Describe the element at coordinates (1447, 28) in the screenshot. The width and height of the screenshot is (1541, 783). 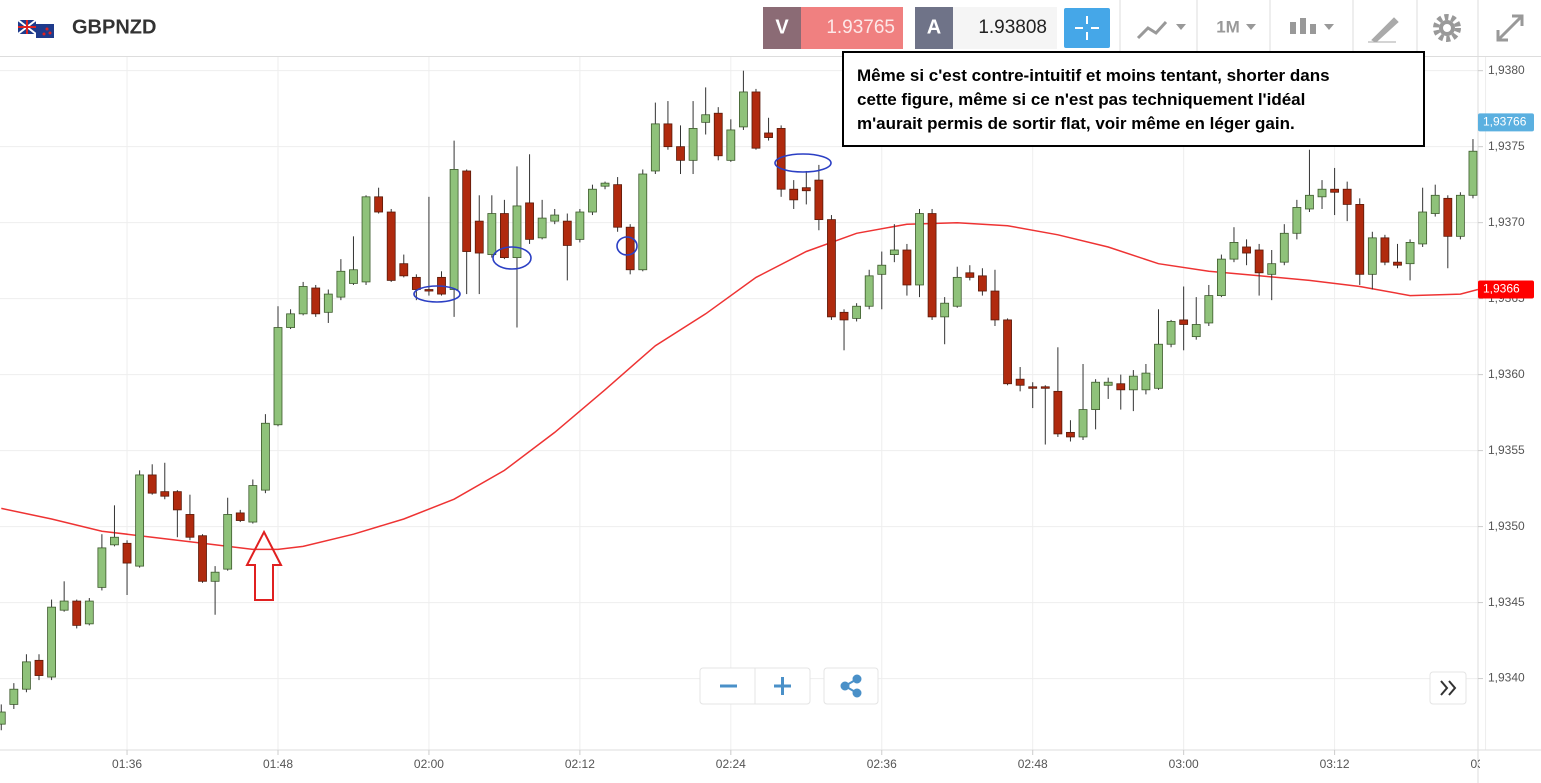
I see `settings-button` at that location.